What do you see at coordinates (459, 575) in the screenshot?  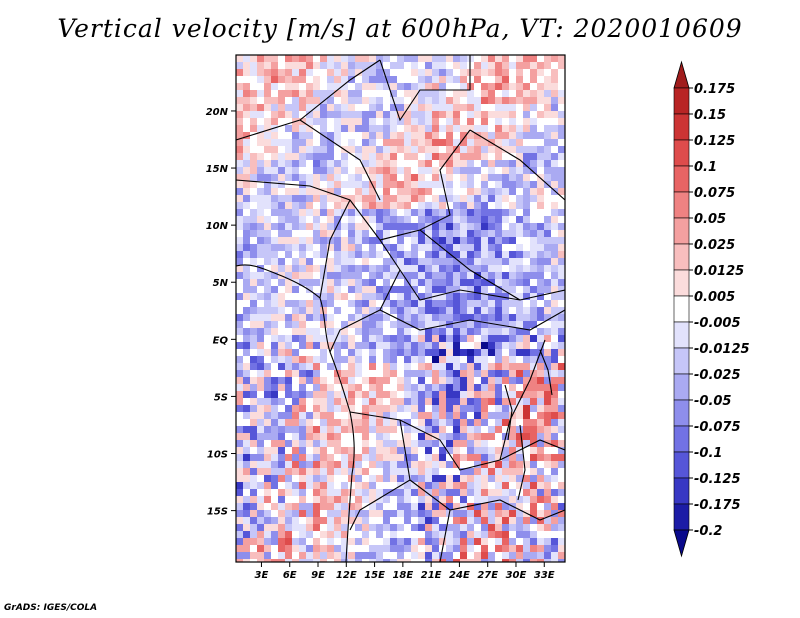 I see `x-tick-label: 24E` at bounding box center [459, 575].